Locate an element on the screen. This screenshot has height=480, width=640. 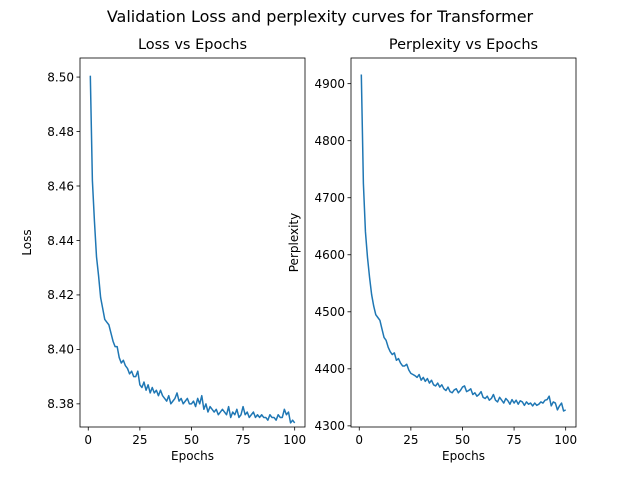
perplexity-y-tick-label: 4800 is located at coordinates (329, 141).